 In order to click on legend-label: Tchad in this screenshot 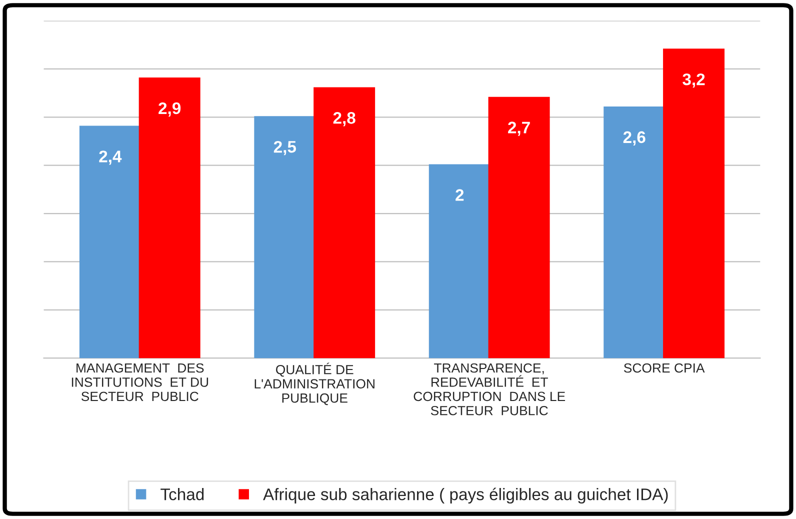, I will do `click(182, 494)`.